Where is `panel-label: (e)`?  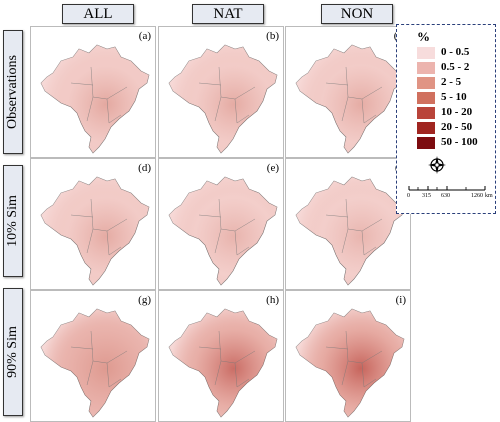 panel-label: (e) is located at coordinates (272, 168).